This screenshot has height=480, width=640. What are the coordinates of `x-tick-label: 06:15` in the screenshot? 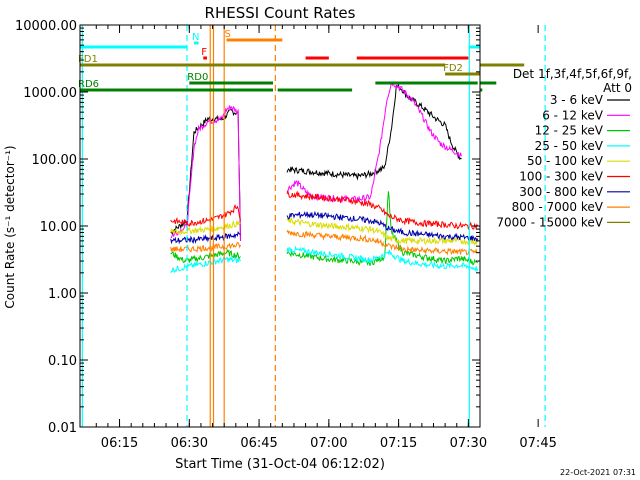 It's located at (119, 443).